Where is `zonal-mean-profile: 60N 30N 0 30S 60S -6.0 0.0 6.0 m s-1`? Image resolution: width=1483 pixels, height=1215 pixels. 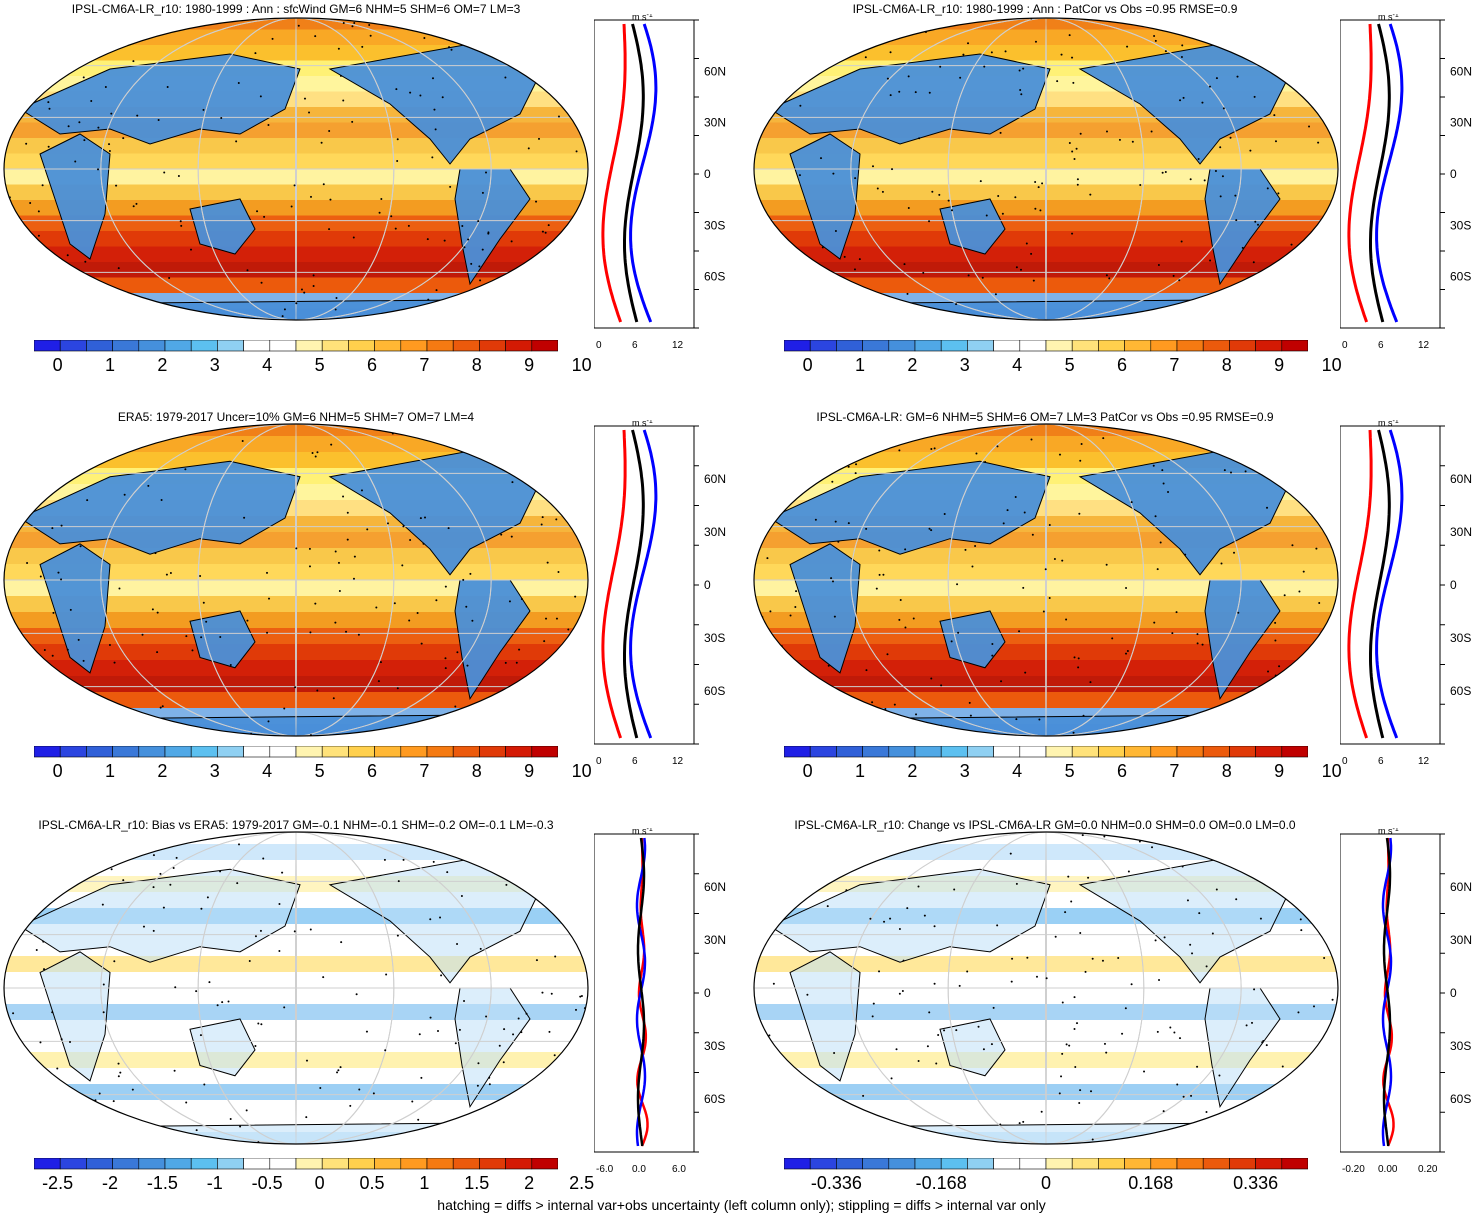 zonal-mean-profile: 60N 30N 0 30S 60S -6.0 0.0 6.0 m s-1 is located at coordinates (660, 1001).